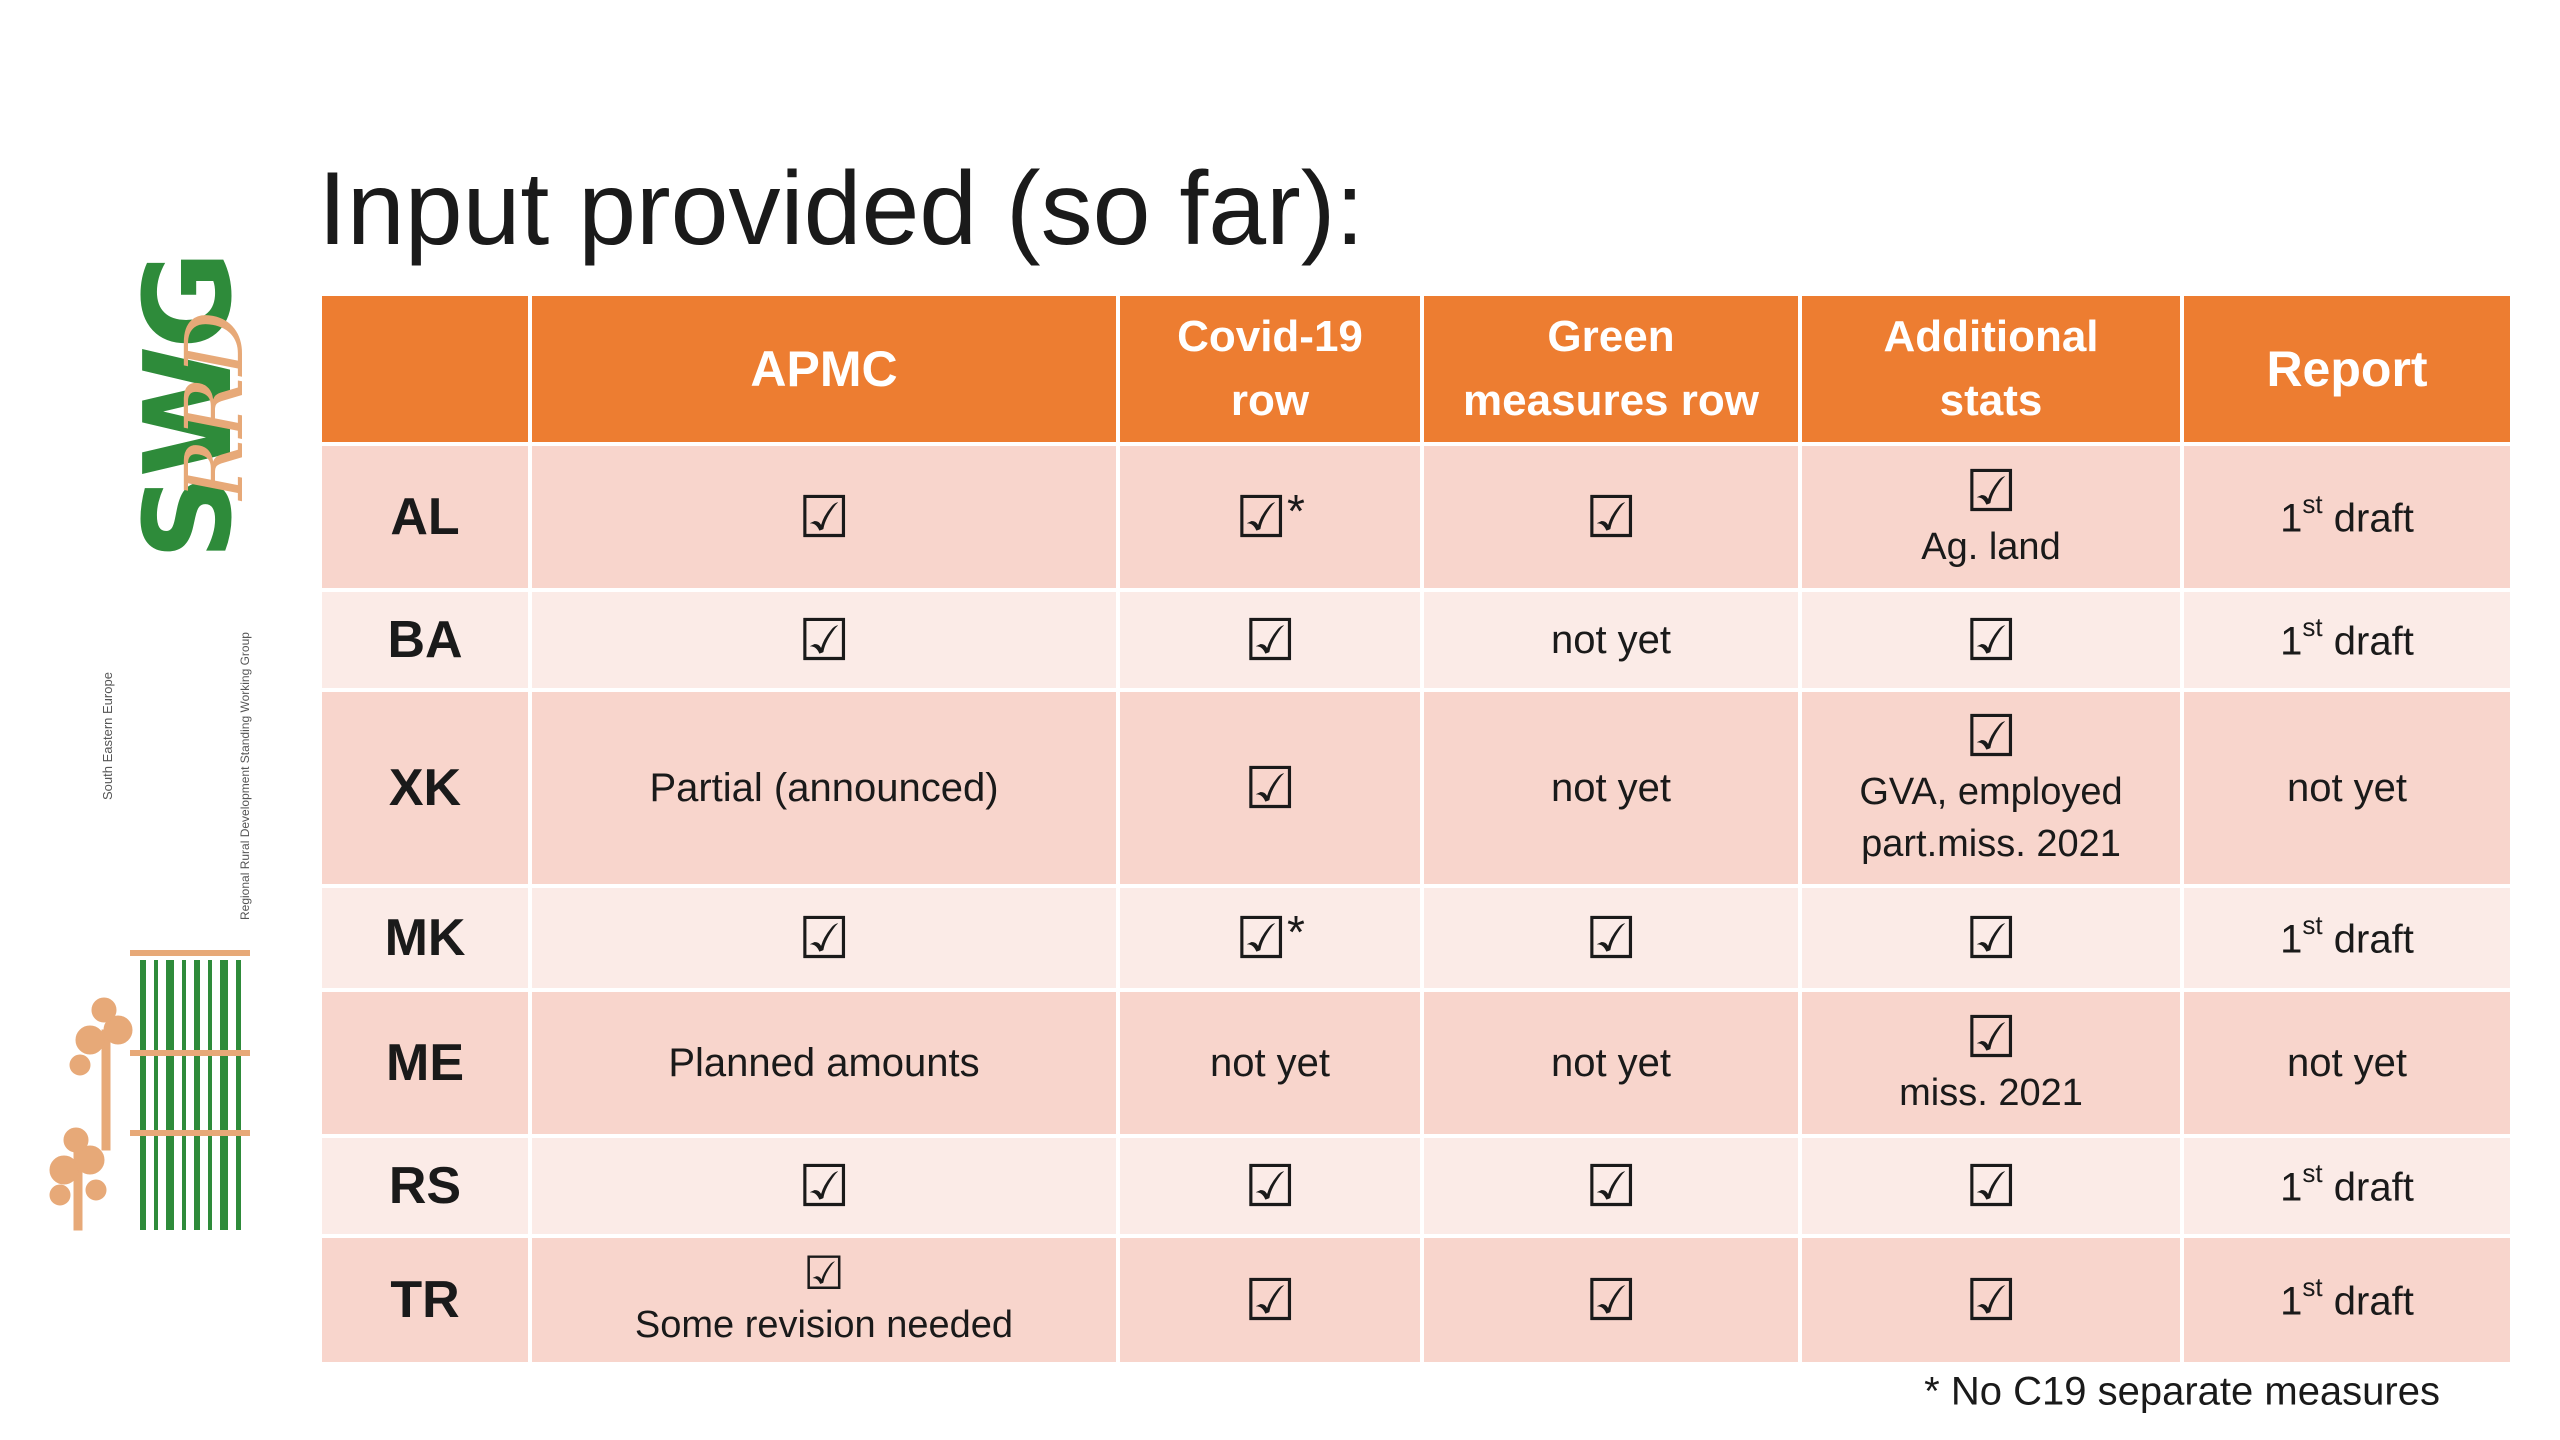  Describe the element at coordinates (1991, 369) in the screenshot. I see `header-additional: Additional stats` at that location.